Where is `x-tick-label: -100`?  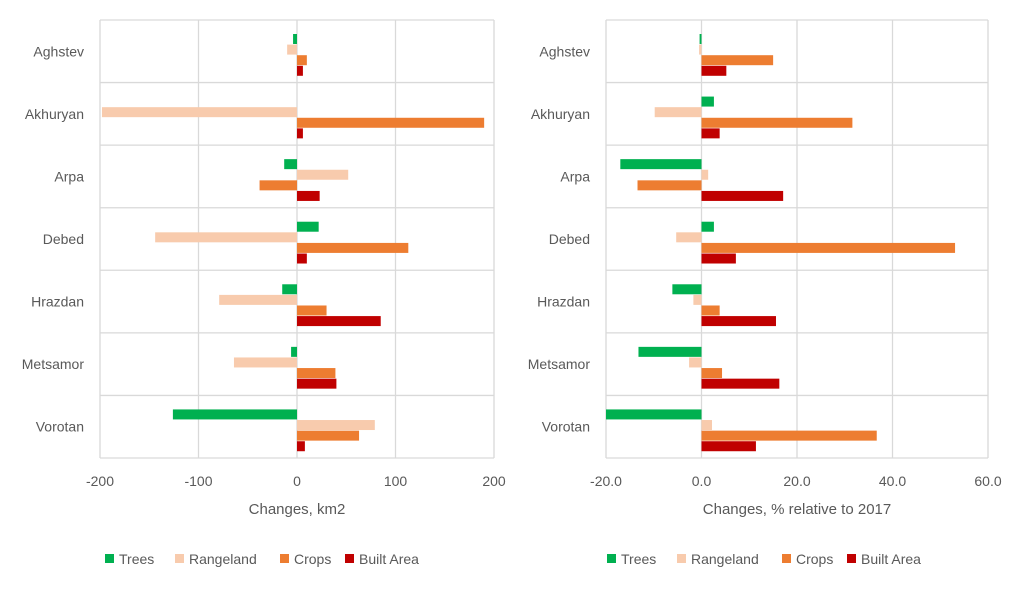
x-tick-label: -100 is located at coordinates (198, 481).